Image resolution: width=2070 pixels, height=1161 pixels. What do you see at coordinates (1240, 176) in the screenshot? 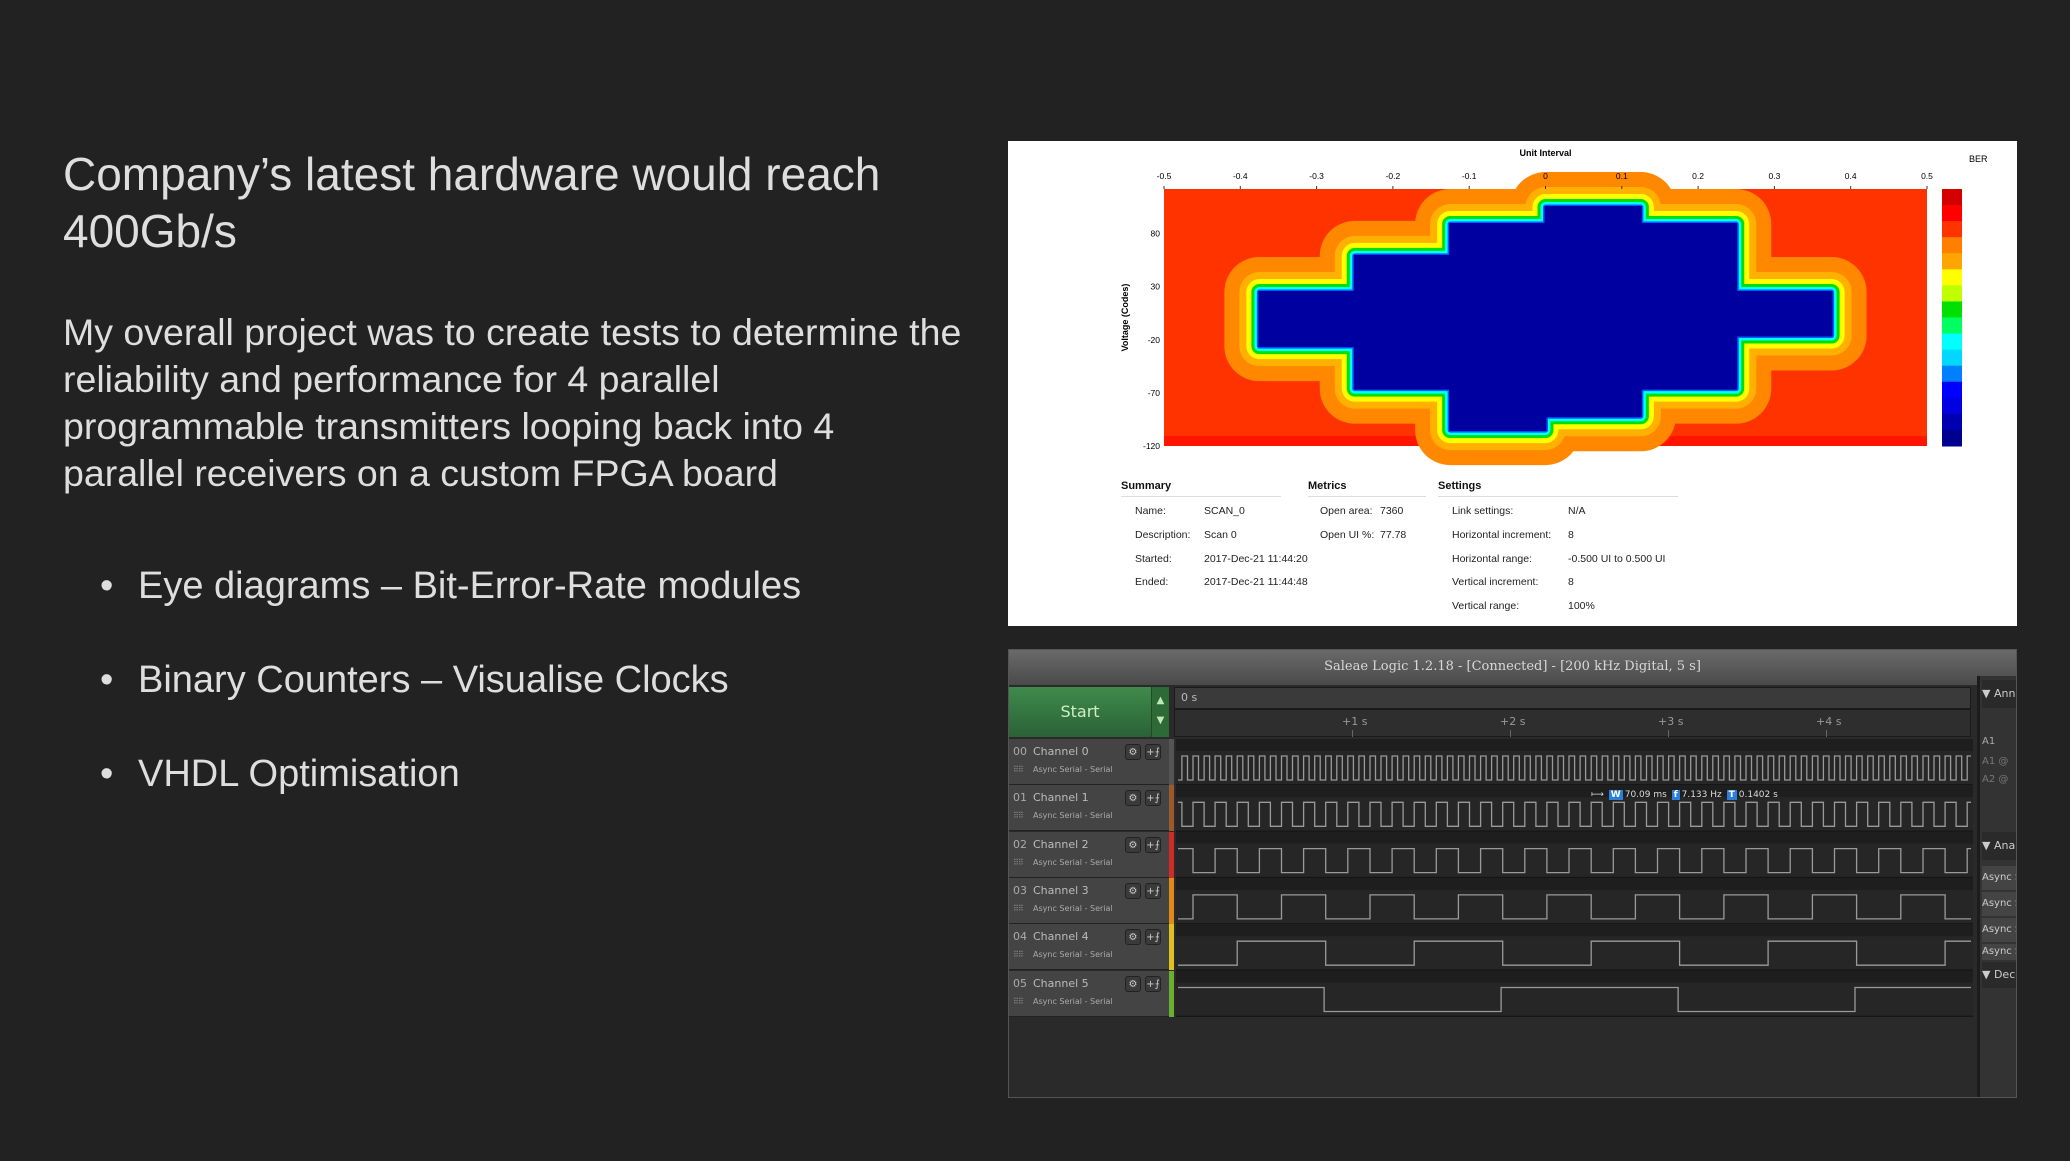
I see `x-tick-label: -0.4` at bounding box center [1240, 176].